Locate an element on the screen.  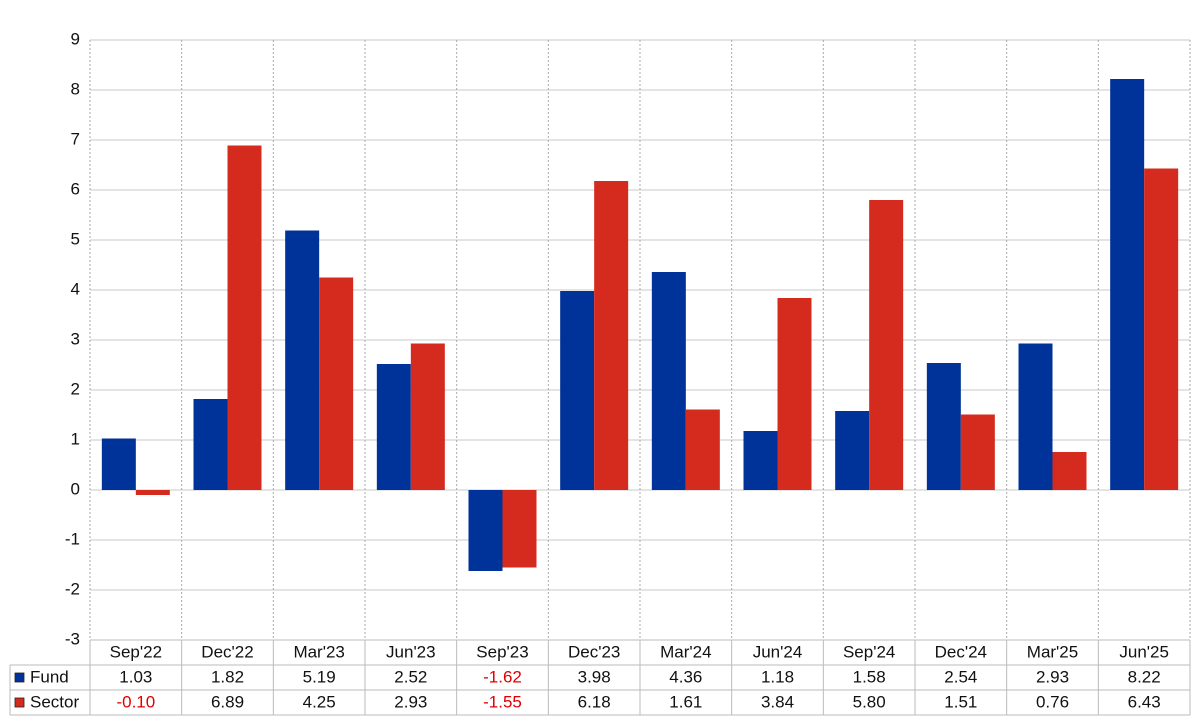
table-value: 0.76 is located at coordinates (1052, 701).